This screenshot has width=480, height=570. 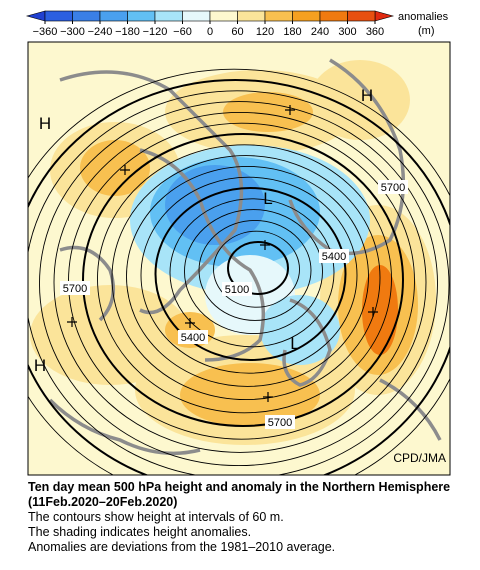 I want to click on colorbar-tick-label: 120, so click(x=265, y=32).